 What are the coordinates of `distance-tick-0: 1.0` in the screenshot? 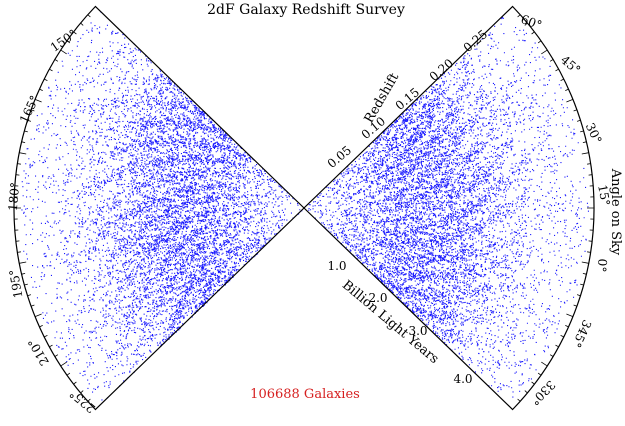 It's located at (336, 266).